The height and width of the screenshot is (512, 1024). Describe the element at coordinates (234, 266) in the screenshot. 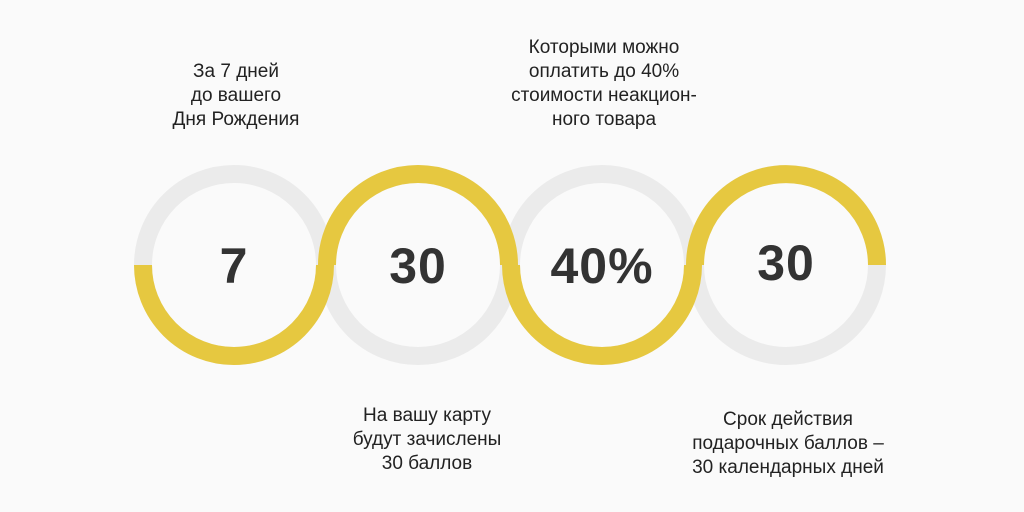

I see `step-1-value: 7` at that location.